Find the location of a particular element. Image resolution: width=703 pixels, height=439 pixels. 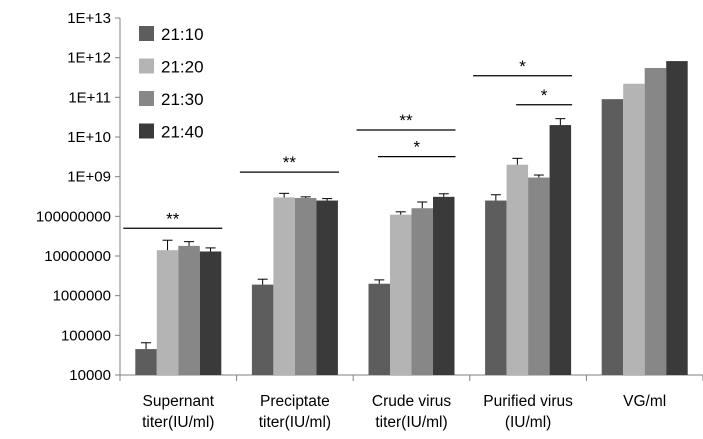

y-tick-label: 1000000 is located at coordinates (82, 296).